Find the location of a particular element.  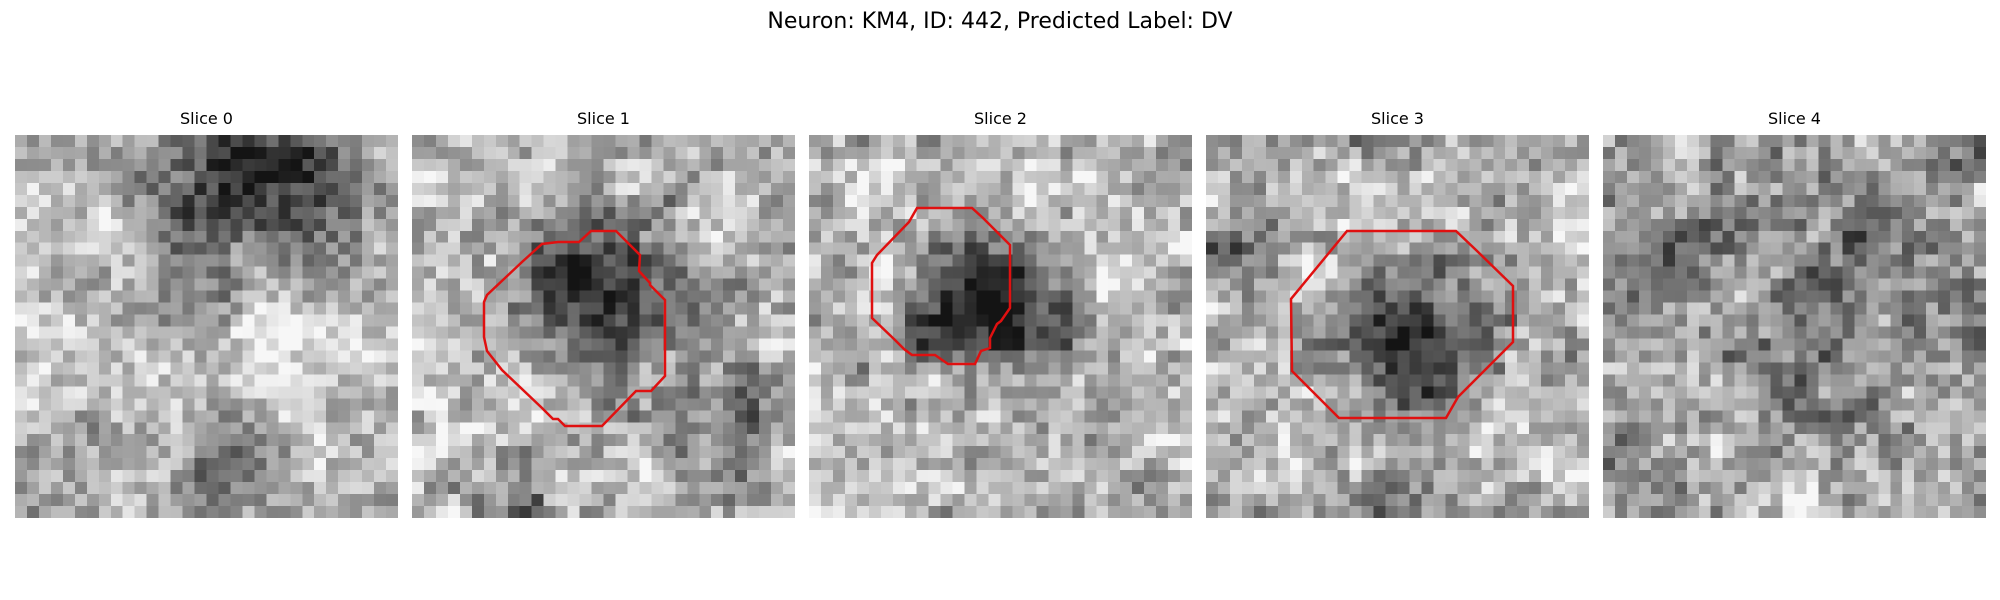

slice-title: Slice 3 is located at coordinates (1397, 118).